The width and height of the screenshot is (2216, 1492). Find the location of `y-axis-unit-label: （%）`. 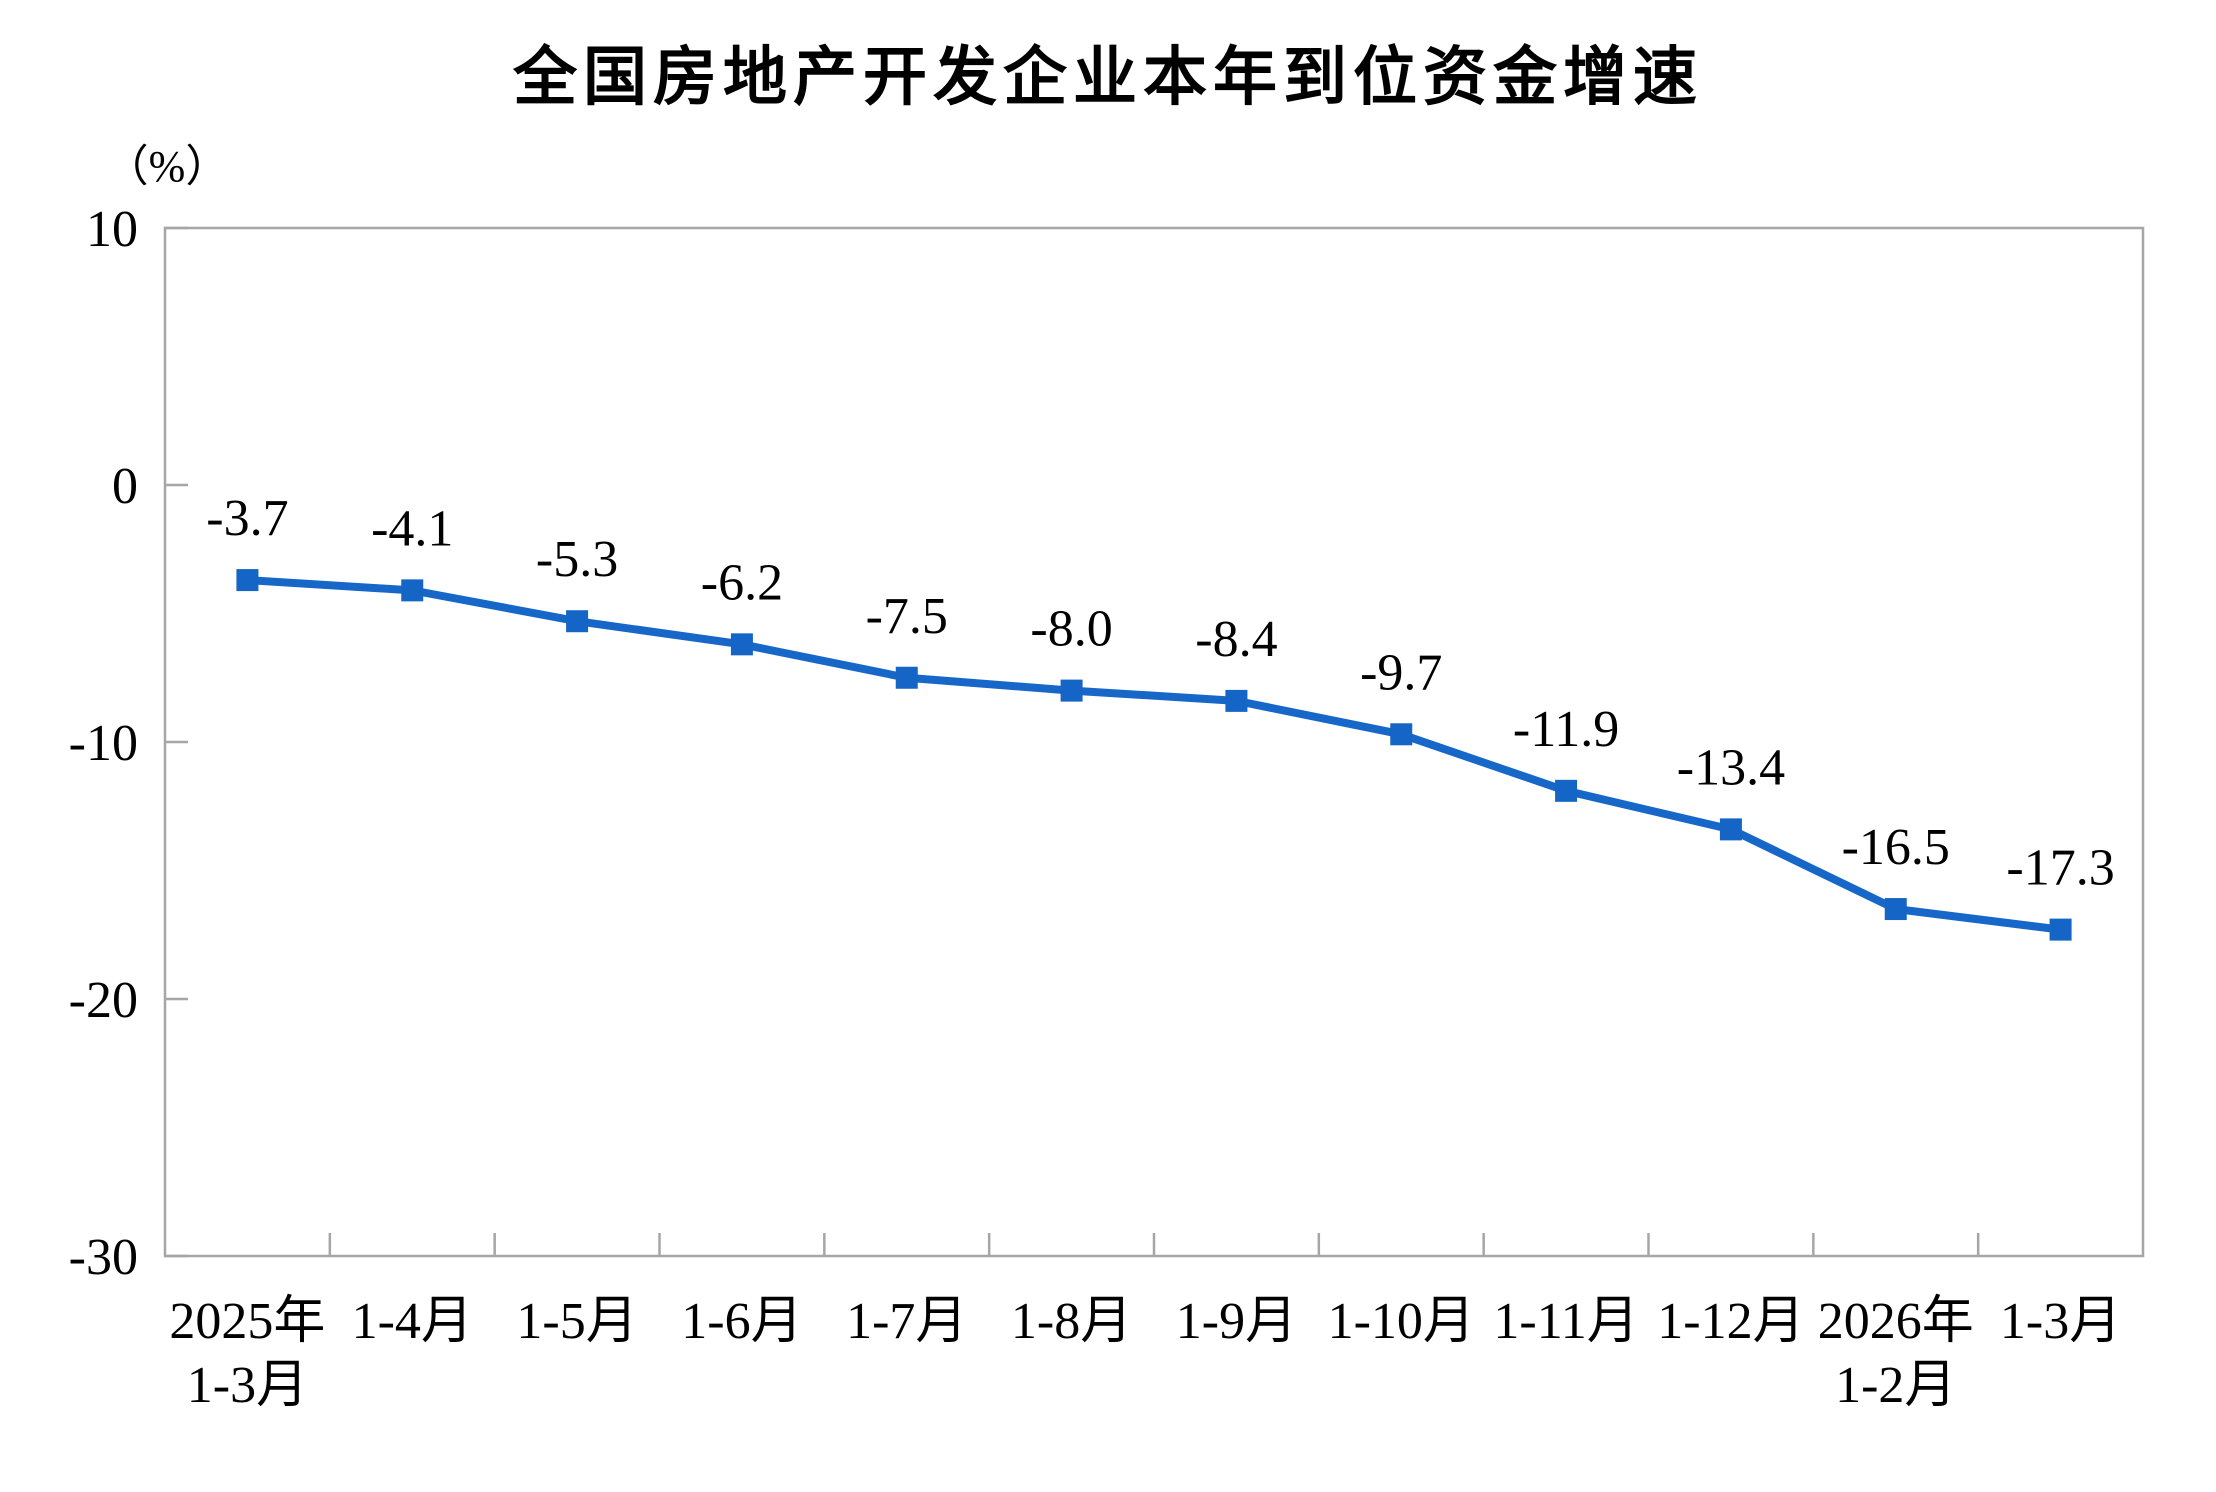

y-axis-unit-label: （%） is located at coordinates (167, 166).